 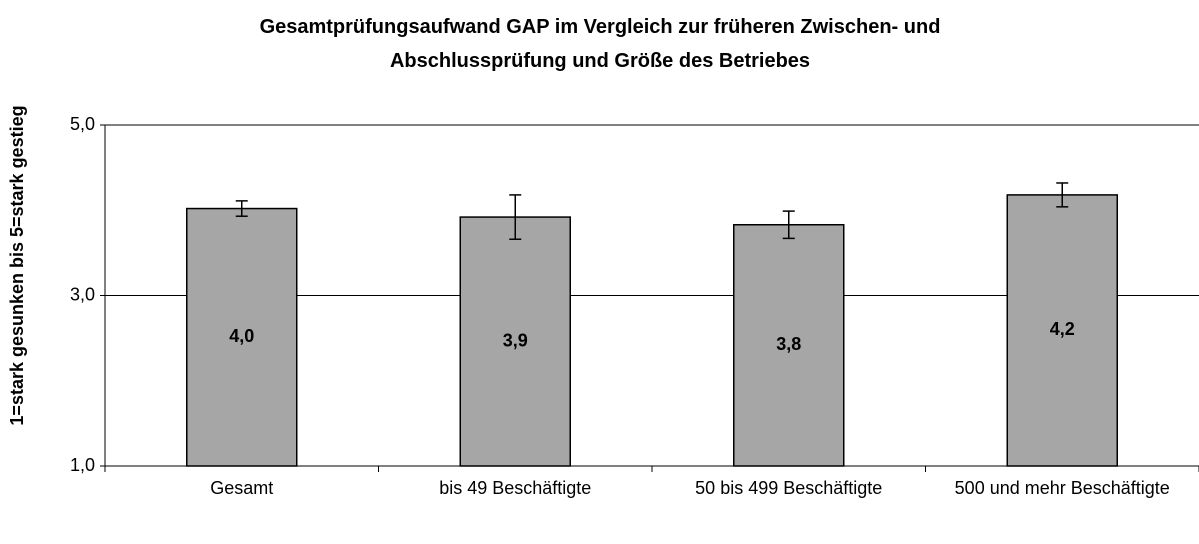 I want to click on data-label: 4,0, so click(x=241, y=336).